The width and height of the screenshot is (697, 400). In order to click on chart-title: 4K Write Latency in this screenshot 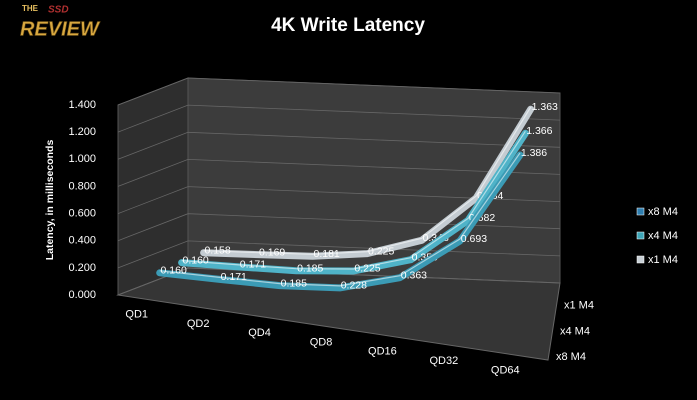, I will do `click(348, 25)`.